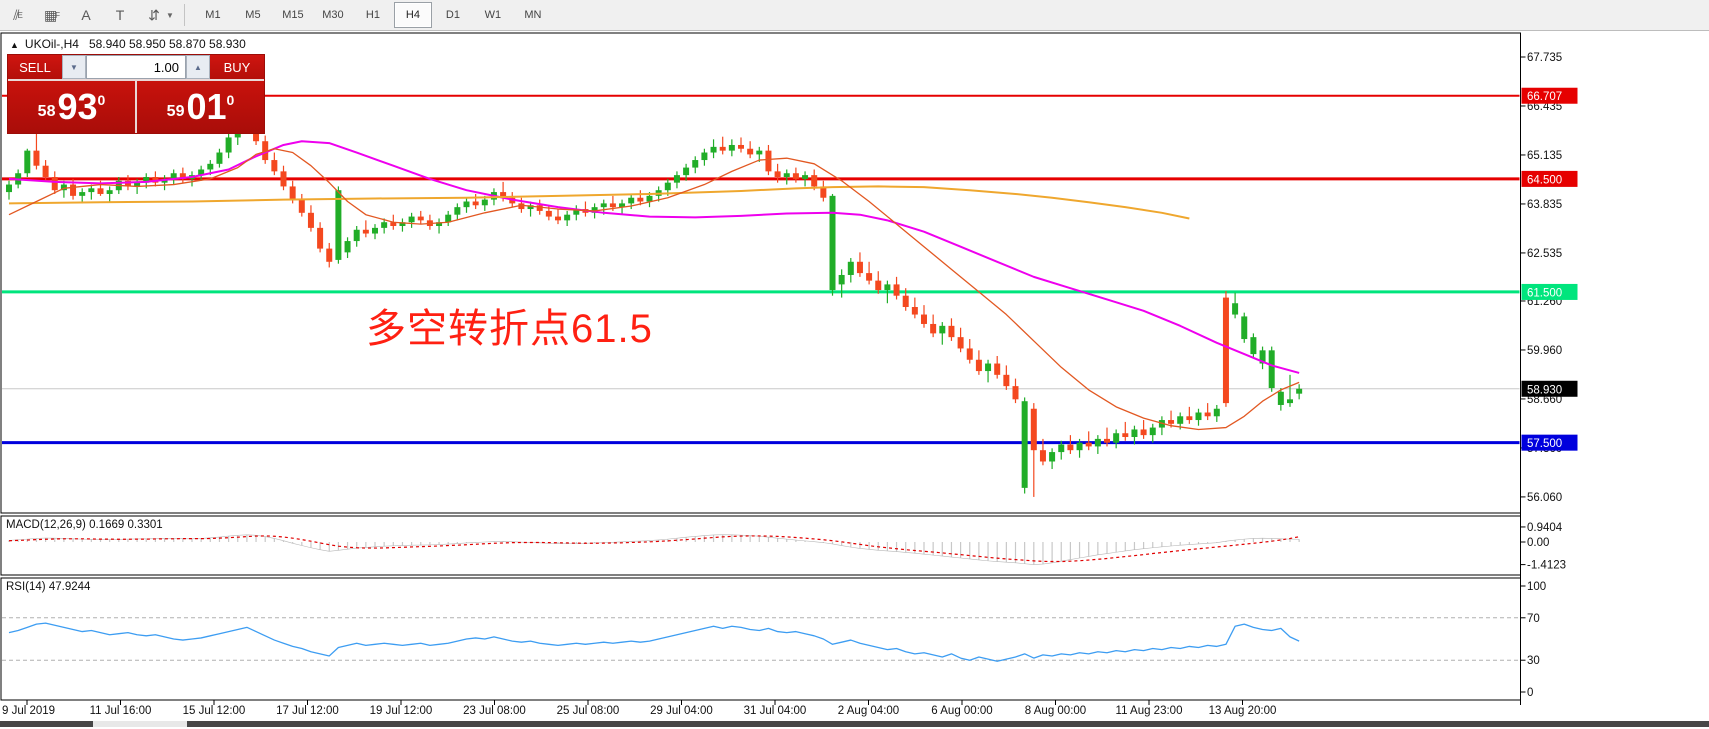 The image size is (1709, 729). Describe the element at coordinates (86, 15) in the screenshot. I see `text-label-icon: A` at that location.